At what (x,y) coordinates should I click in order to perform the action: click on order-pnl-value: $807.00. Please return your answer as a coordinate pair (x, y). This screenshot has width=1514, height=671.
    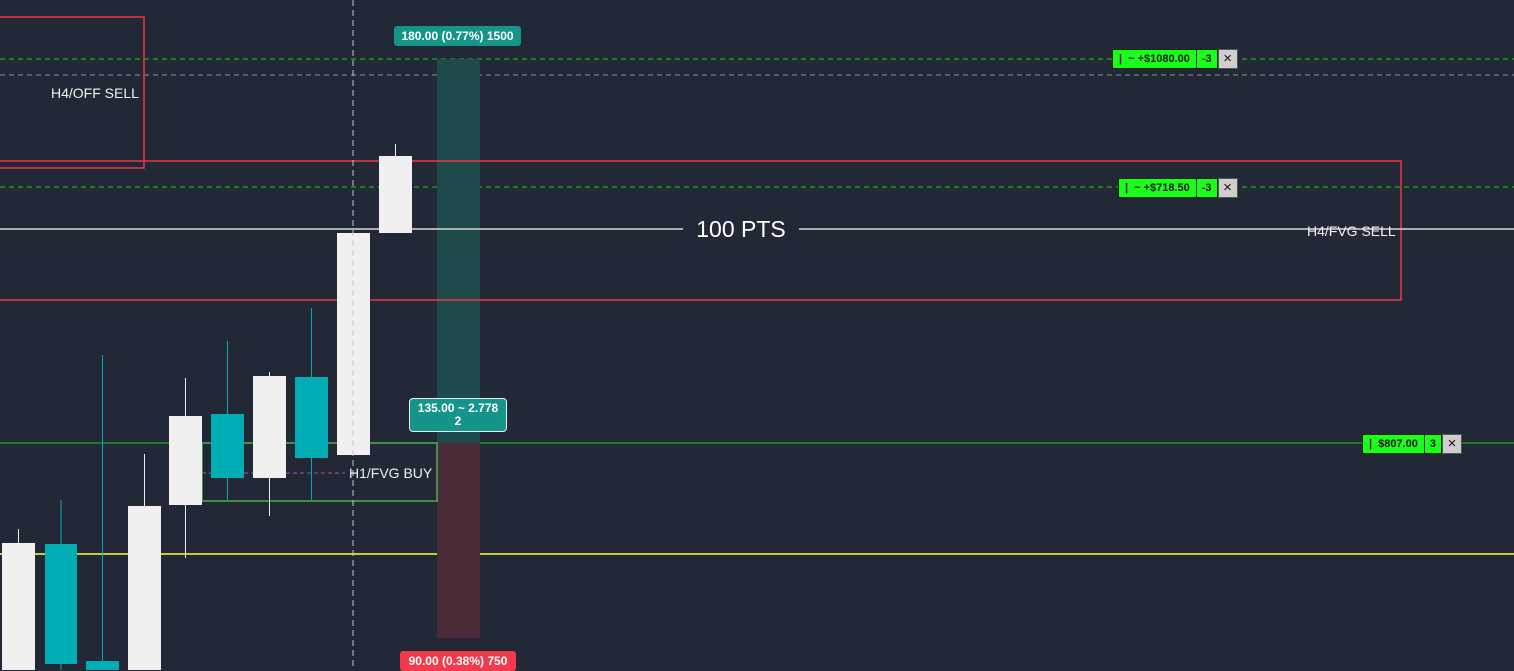
    Looking at the image, I should click on (1398, 444).